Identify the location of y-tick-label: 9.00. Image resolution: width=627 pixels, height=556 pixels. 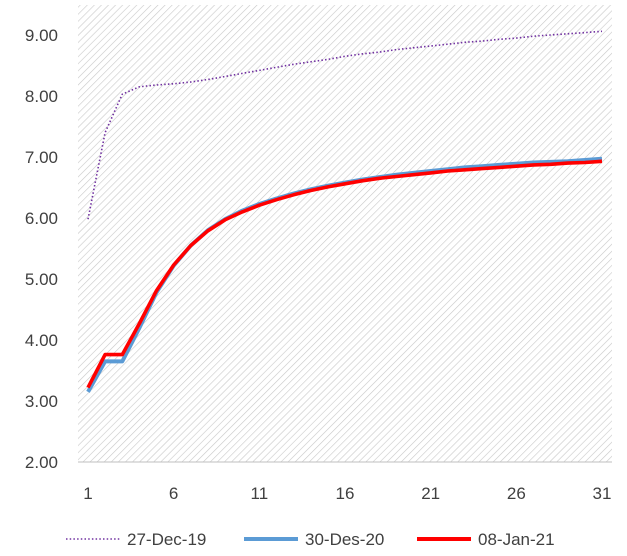
(41, 35).